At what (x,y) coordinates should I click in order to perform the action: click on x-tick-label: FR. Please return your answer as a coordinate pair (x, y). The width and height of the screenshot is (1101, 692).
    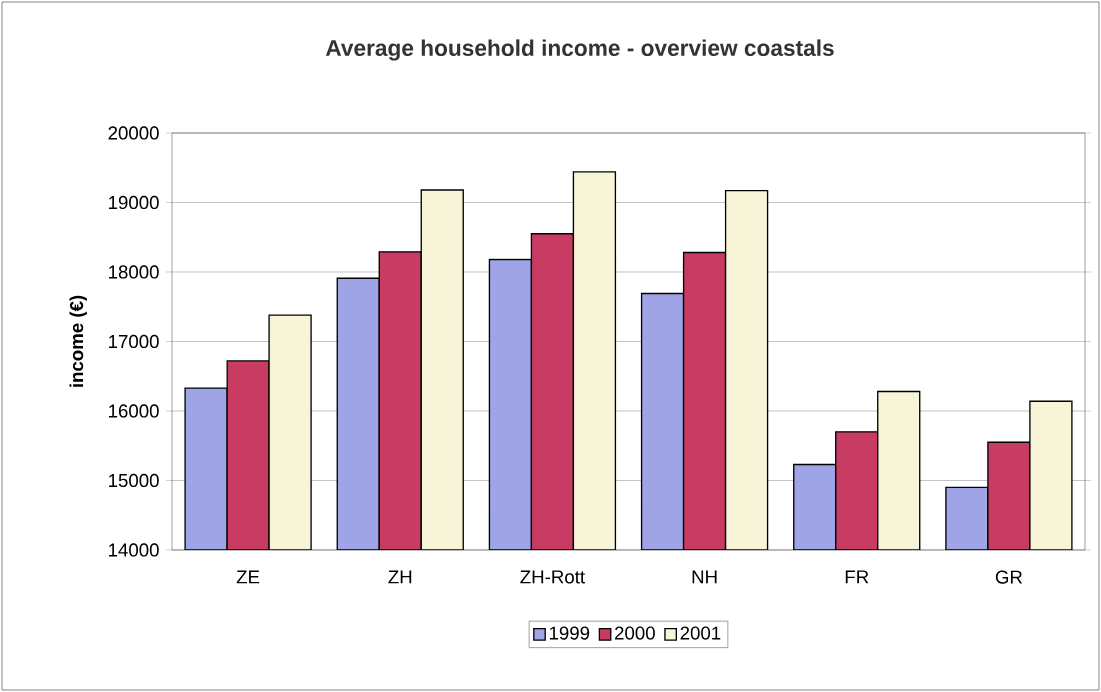
    Looking at the image, I should click on (857, 577).